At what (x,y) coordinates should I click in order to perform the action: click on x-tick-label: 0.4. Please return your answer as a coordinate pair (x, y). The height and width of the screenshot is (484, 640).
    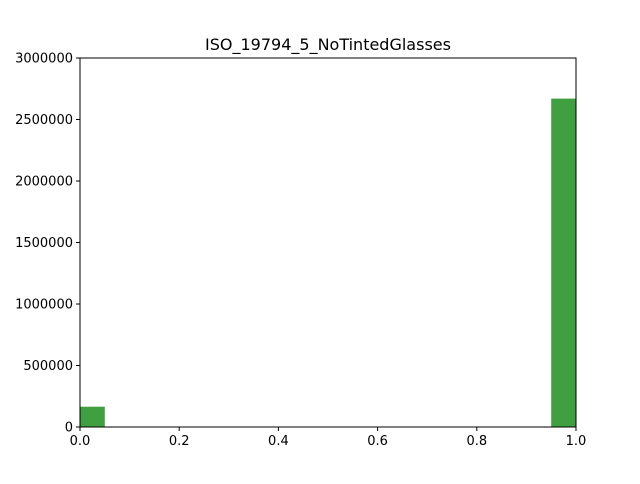
    Looking at the image, I should click on (278, 441).